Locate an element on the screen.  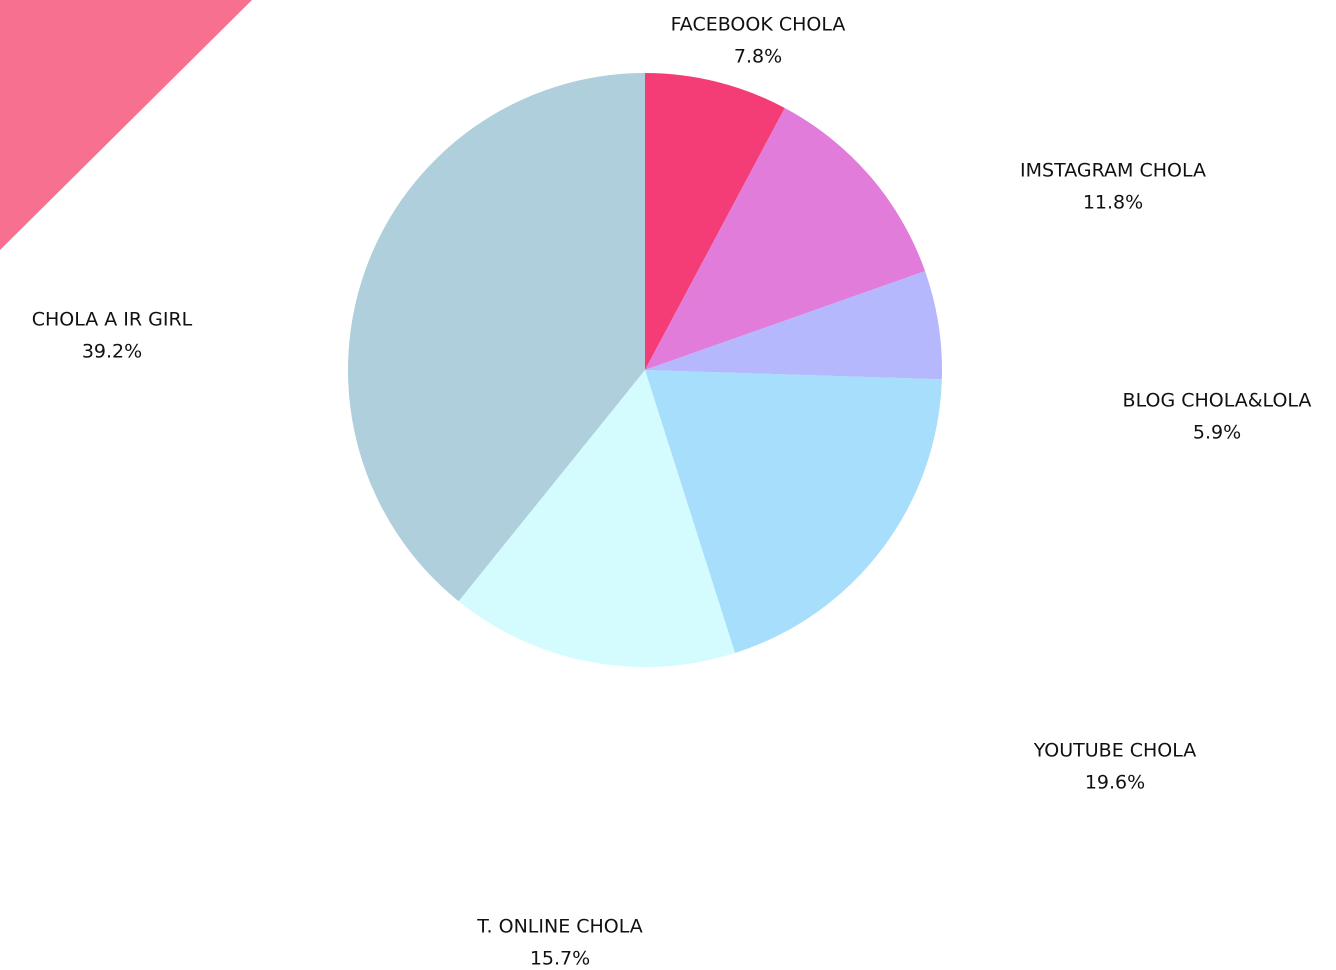
slice-label: T. ONLINE CHOLA is located at coordinates (559, 927).